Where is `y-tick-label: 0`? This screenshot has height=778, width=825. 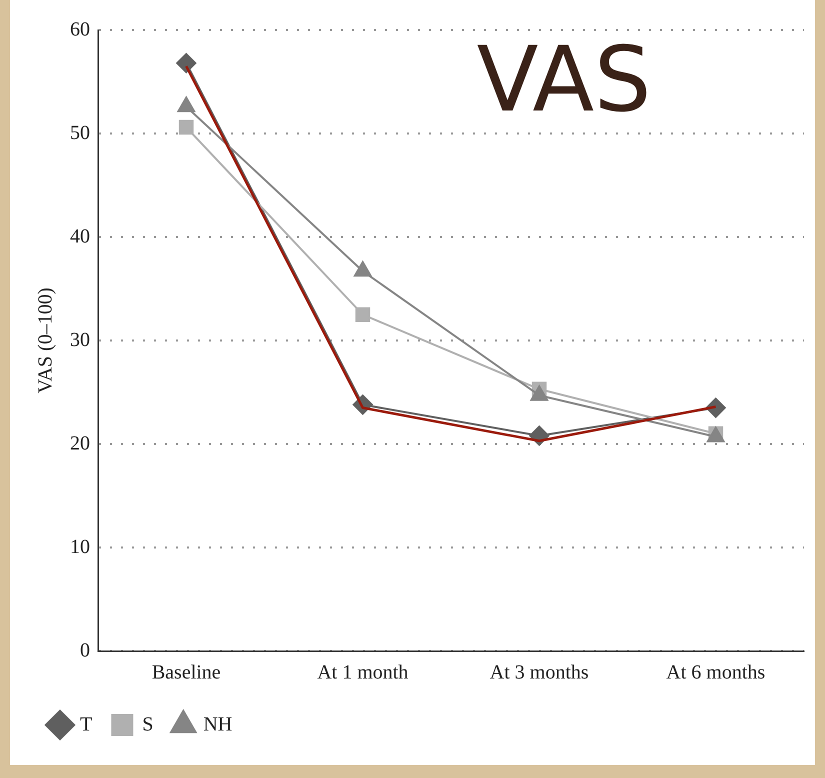 y-tick-label: 0 is located at coordinates (85, 650).